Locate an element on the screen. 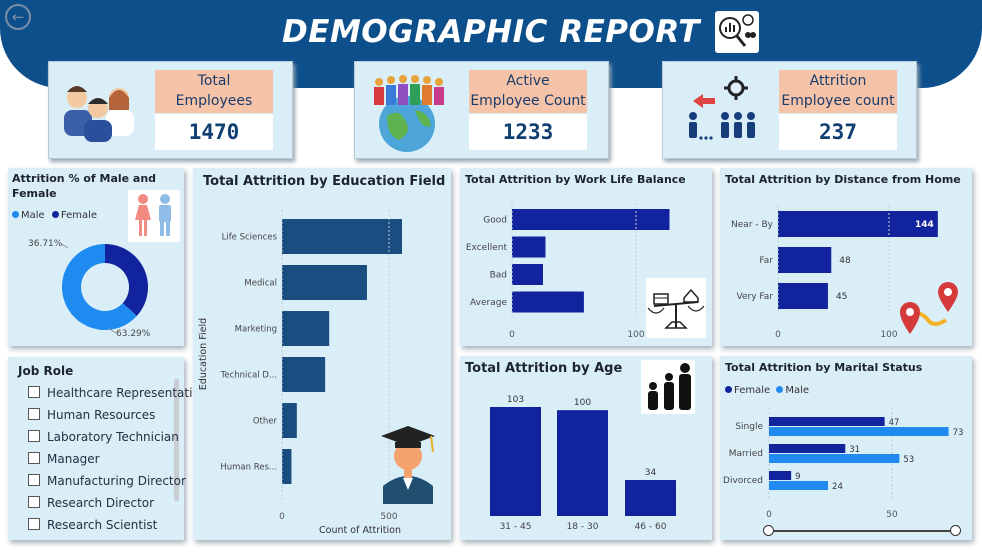 The height and width of the screenshot is (556, 982). chart-legend: Female Male is located at coordinates (767, 390).